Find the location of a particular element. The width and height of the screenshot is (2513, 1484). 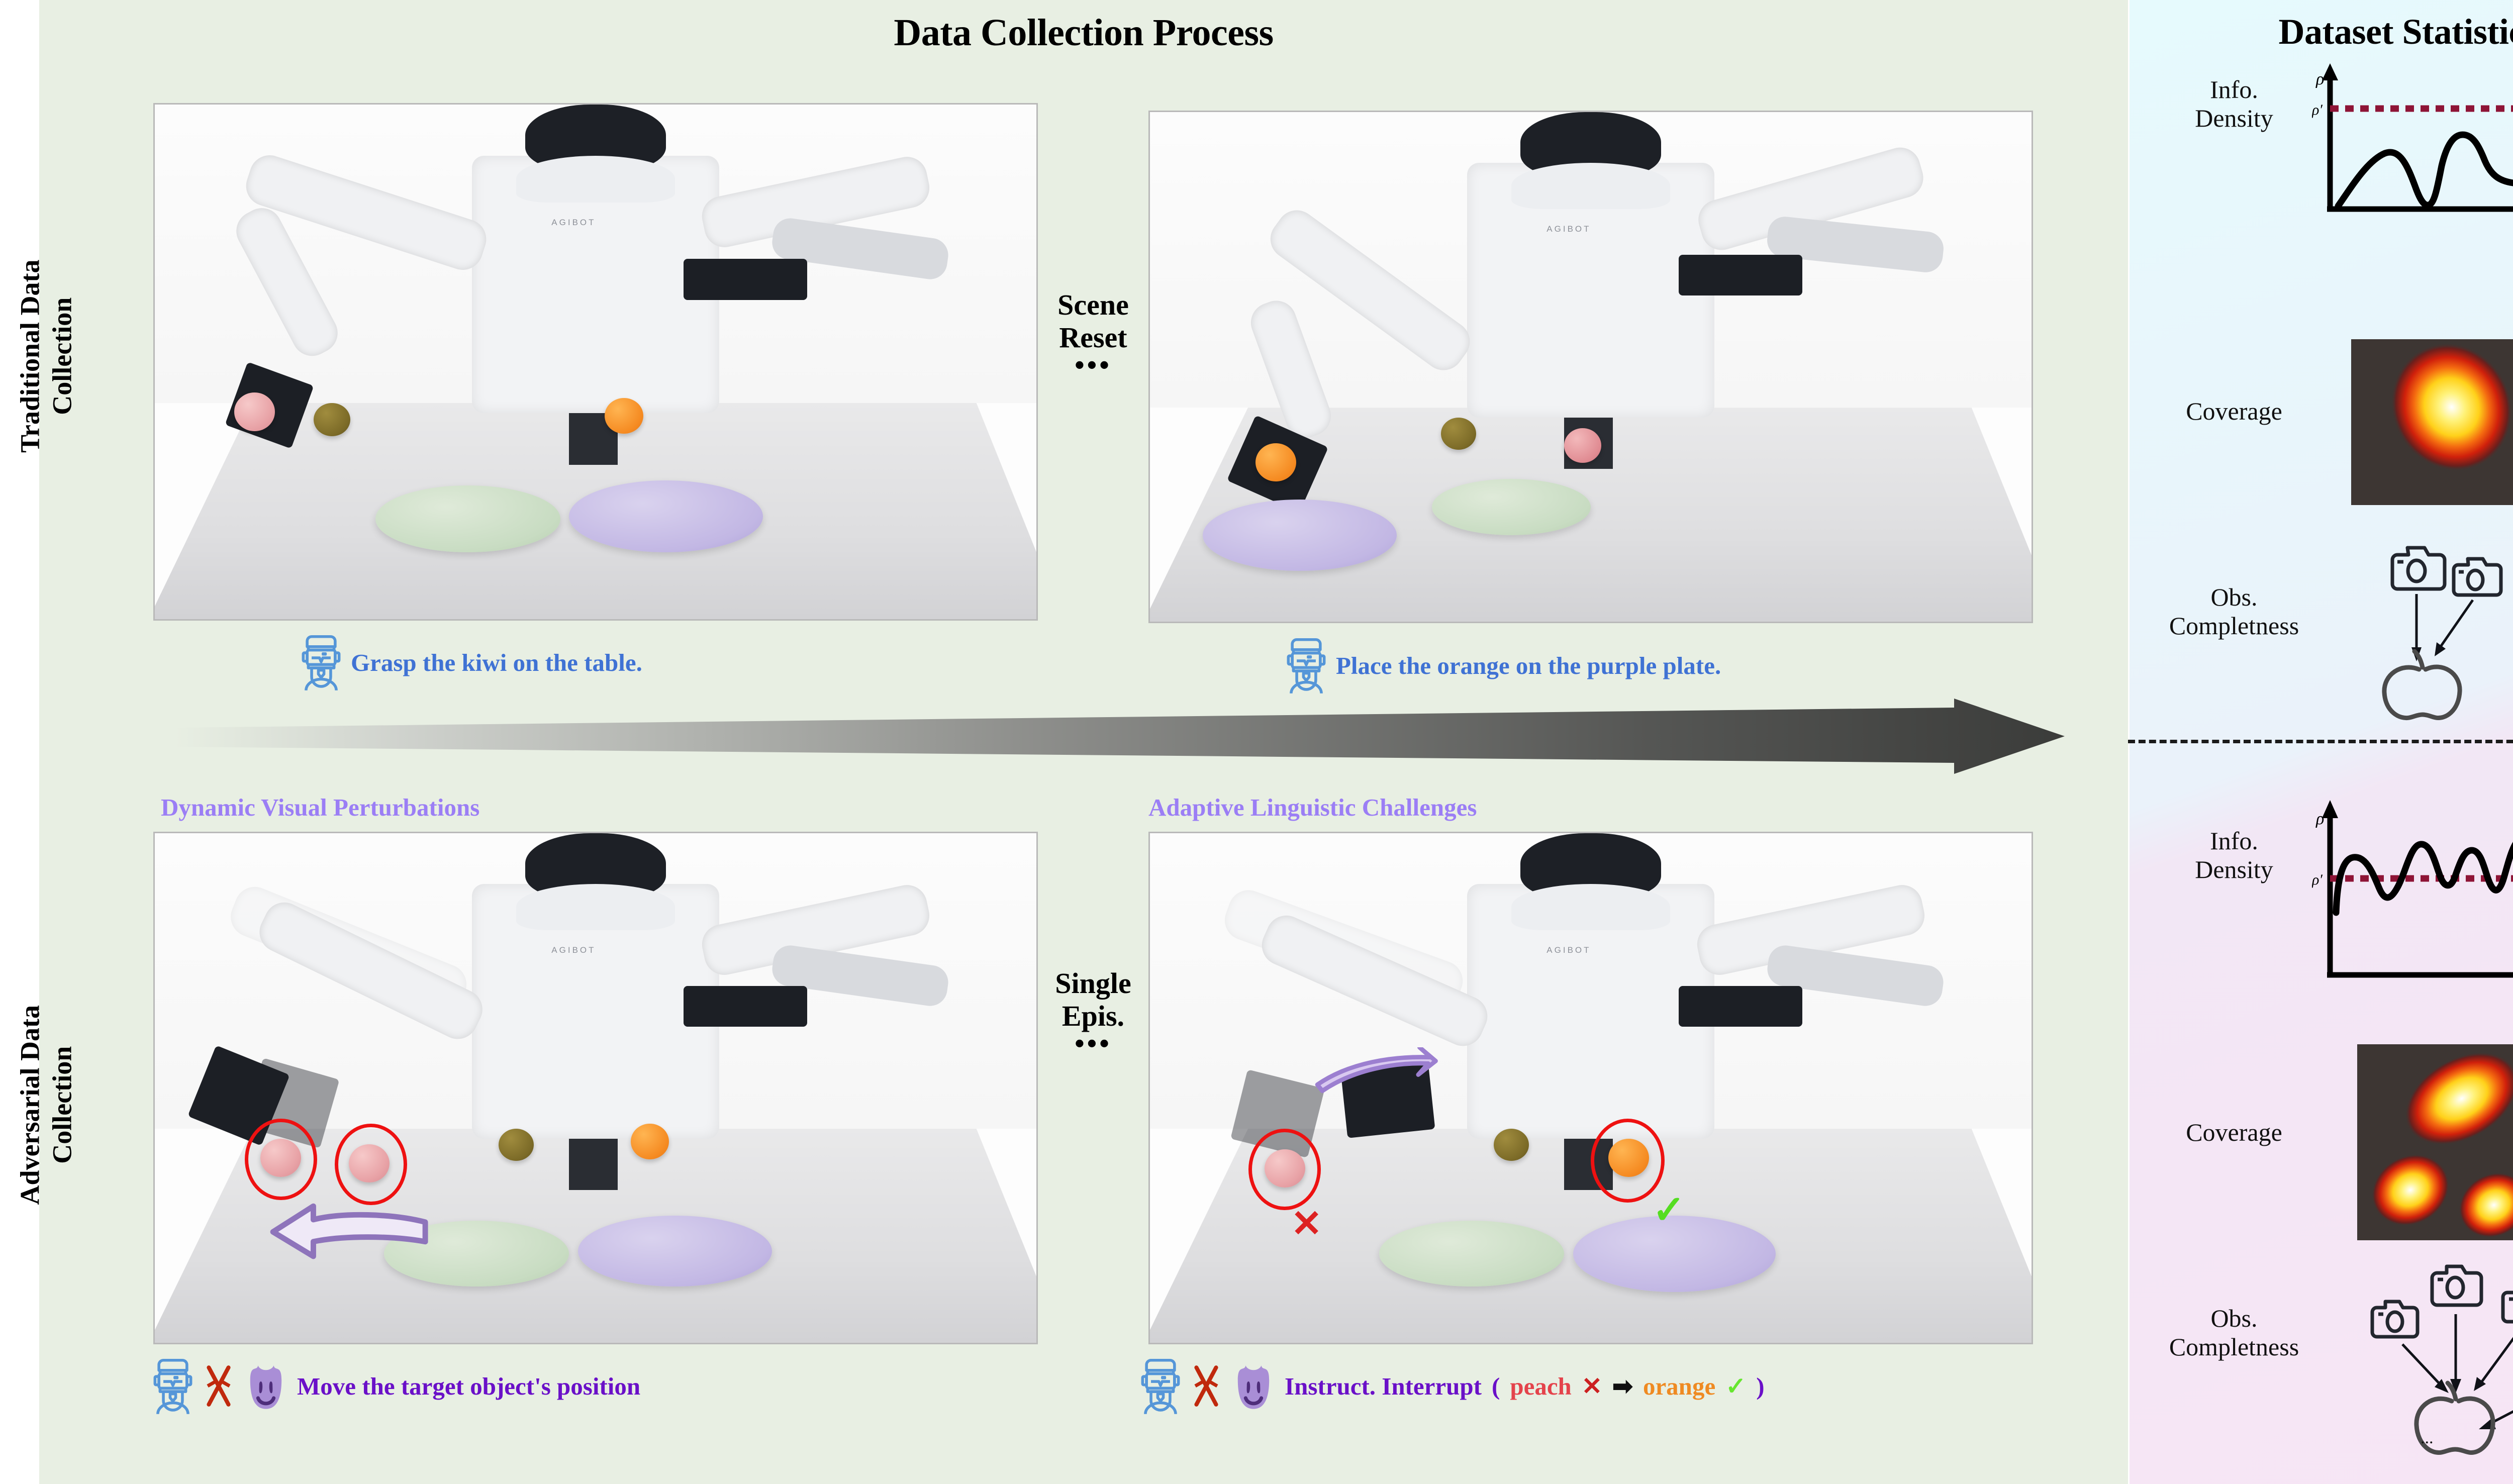

highlight-circle-right-target is located at coordinates (1628, 1160).